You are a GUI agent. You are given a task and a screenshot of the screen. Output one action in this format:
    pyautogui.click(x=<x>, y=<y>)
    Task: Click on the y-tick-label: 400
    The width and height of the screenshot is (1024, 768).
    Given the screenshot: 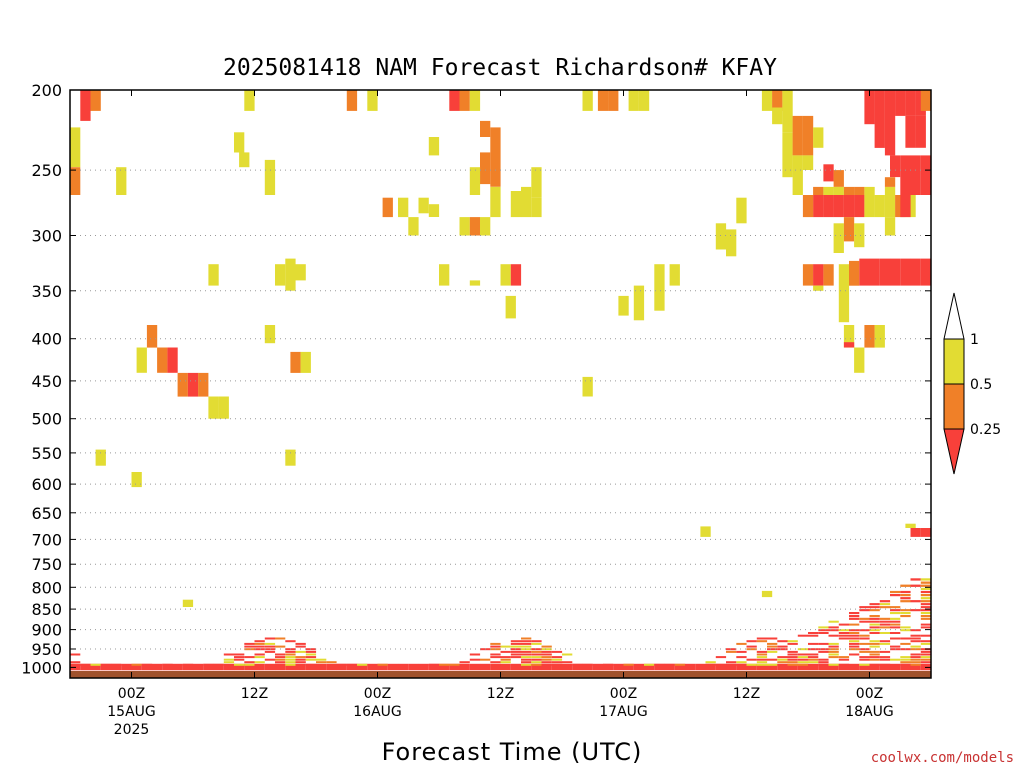 What is the action you would take?
    pyautogui.click(x=46, y=339)
    